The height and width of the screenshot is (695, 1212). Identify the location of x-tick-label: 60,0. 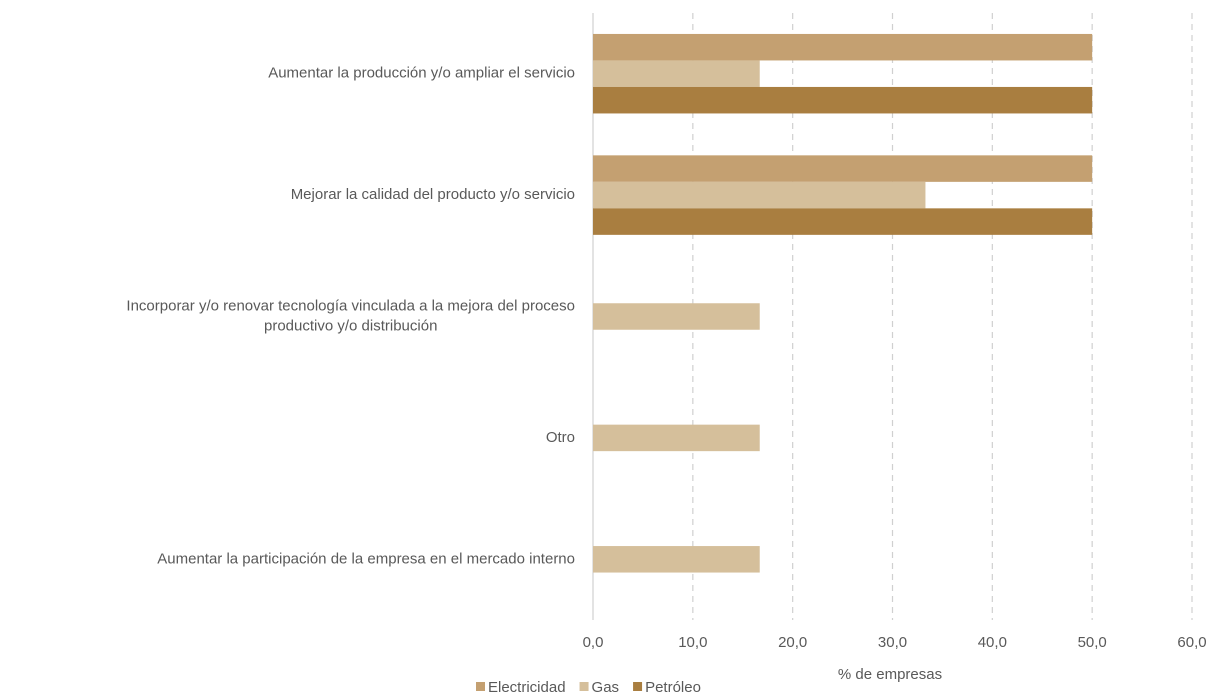
(1191, 642).